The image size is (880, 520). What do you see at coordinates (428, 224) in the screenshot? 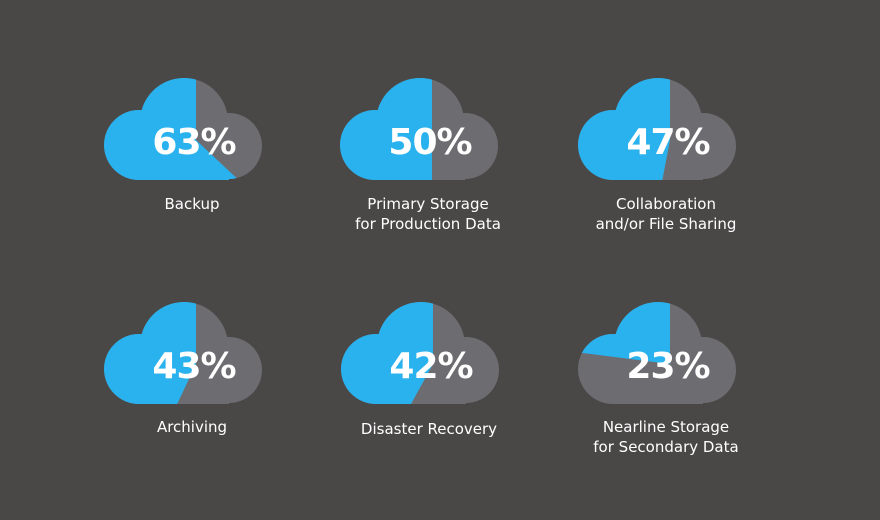
I see `cloud-caption-line: for Production Data` at bounding box center [428, 224].